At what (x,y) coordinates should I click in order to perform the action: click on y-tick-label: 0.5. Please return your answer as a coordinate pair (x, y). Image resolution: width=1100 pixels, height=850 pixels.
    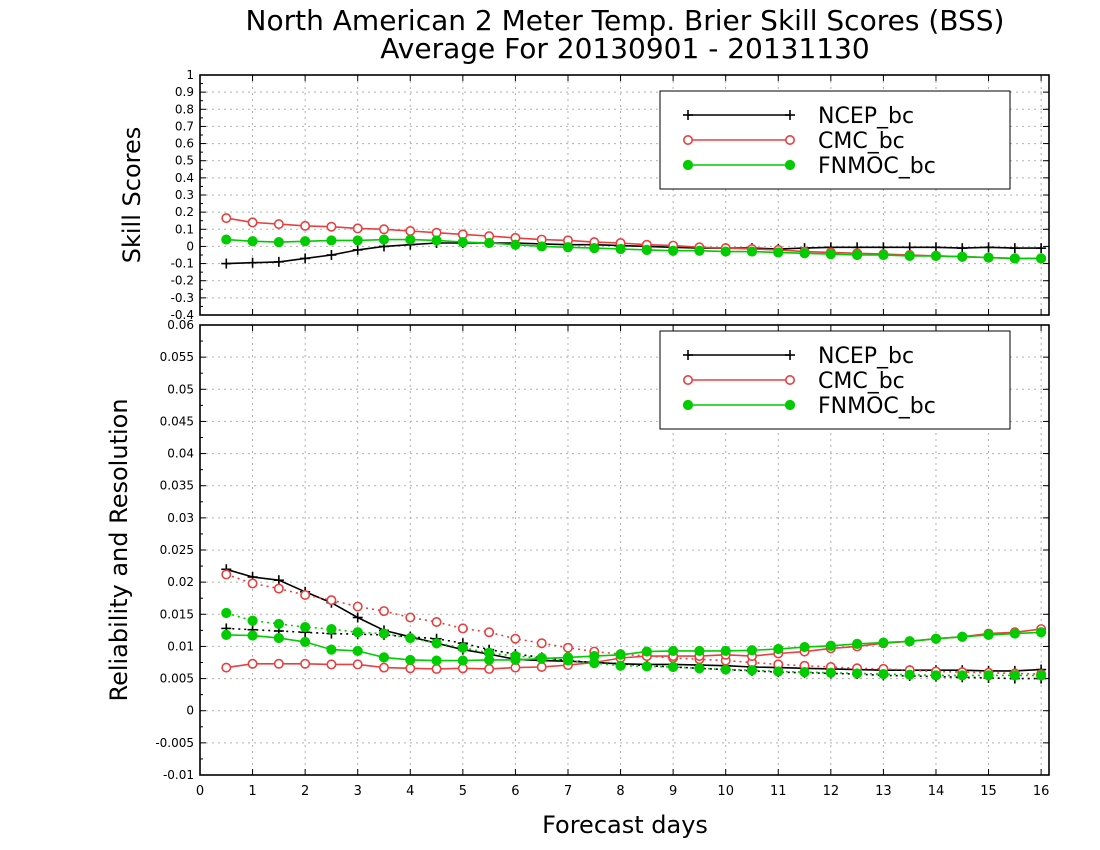
    Looking at the image, I should click on (184, 161).